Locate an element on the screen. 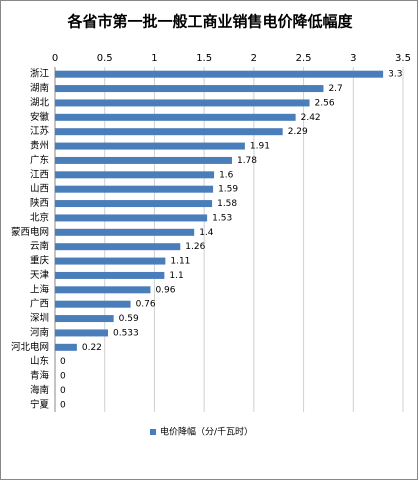 The height and width of the screenshot is (481, 419). data-label: 0.96 is located at coordinates (165, 290).